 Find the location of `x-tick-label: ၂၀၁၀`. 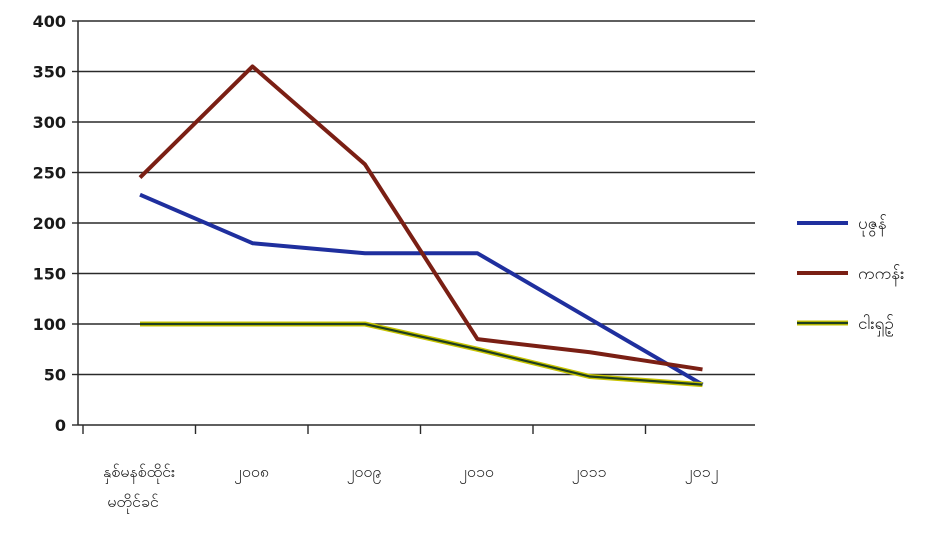

x-tick-label: ၂၀၁၀ is located at coordinates (476, 473).